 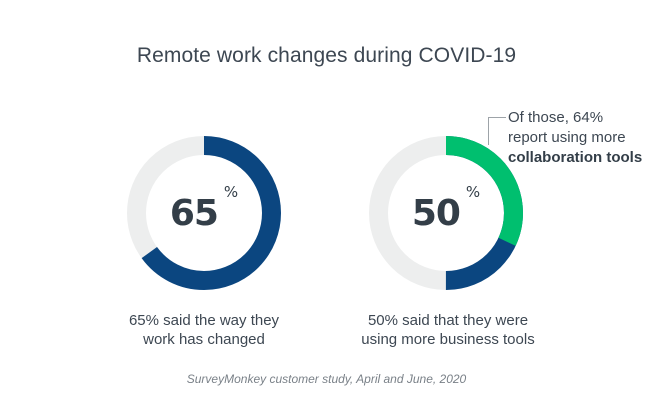 I want to click on annotation-line-1: Of those, 64%, so click(x=556, y=117).